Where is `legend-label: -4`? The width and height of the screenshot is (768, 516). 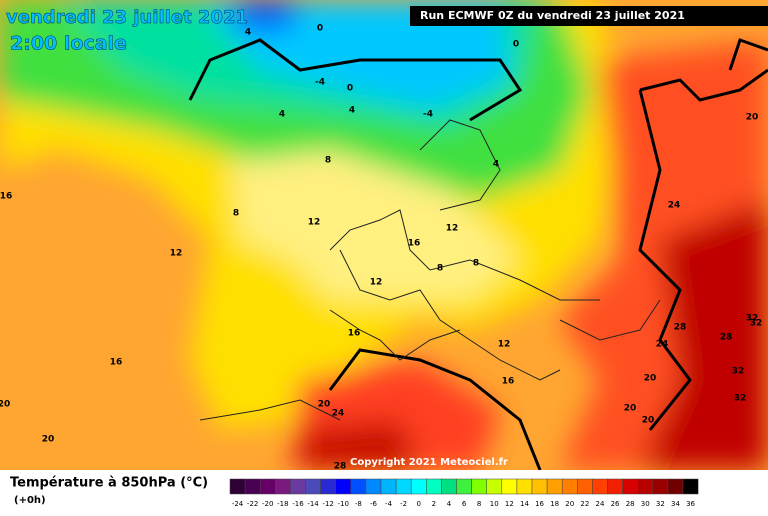 legend-label: -4 is located at coordinates (389, 504).